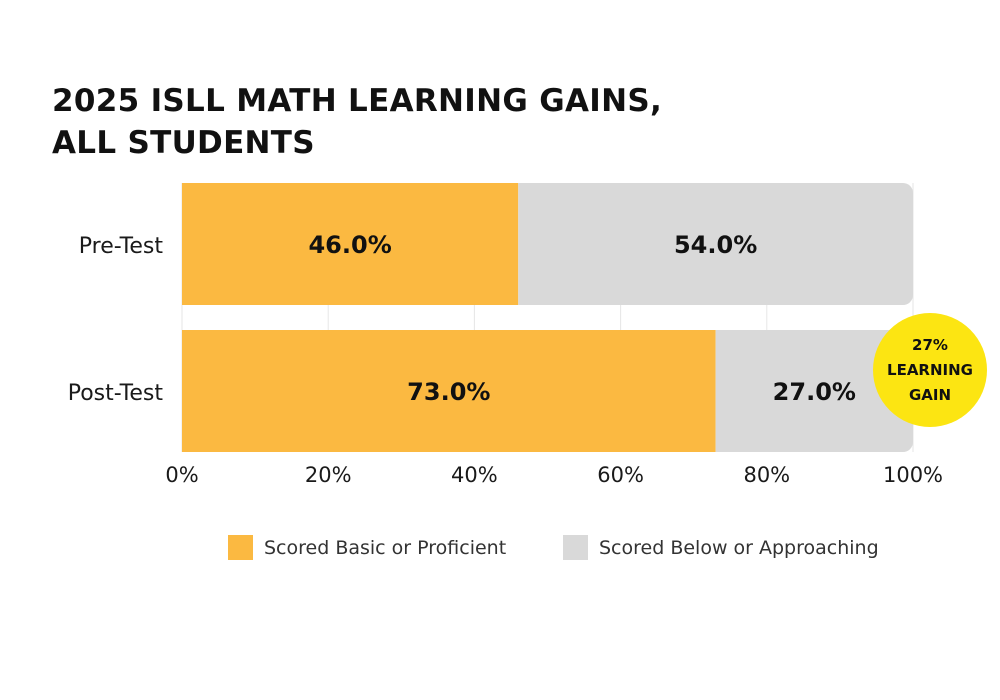  Describe the element at coordinates (357, 101) in the screenshot. I see `chart-title-line-1: 2025 ISLL MATH LEARNING GAINS,` at that location.